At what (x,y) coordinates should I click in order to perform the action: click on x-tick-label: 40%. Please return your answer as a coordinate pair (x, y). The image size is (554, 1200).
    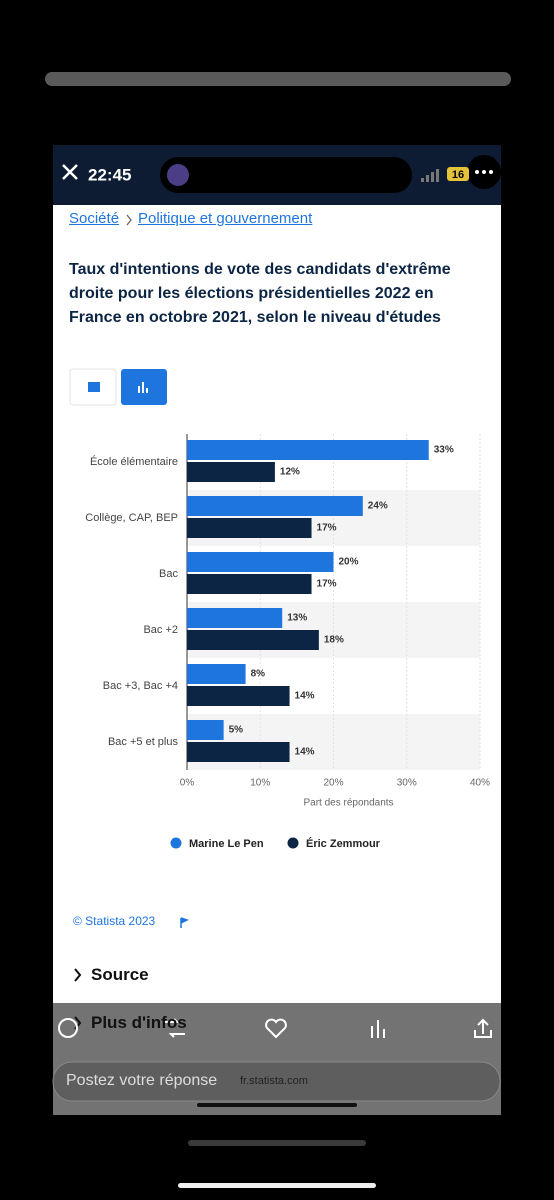
    Looking at the image, I should click on (480, 783).